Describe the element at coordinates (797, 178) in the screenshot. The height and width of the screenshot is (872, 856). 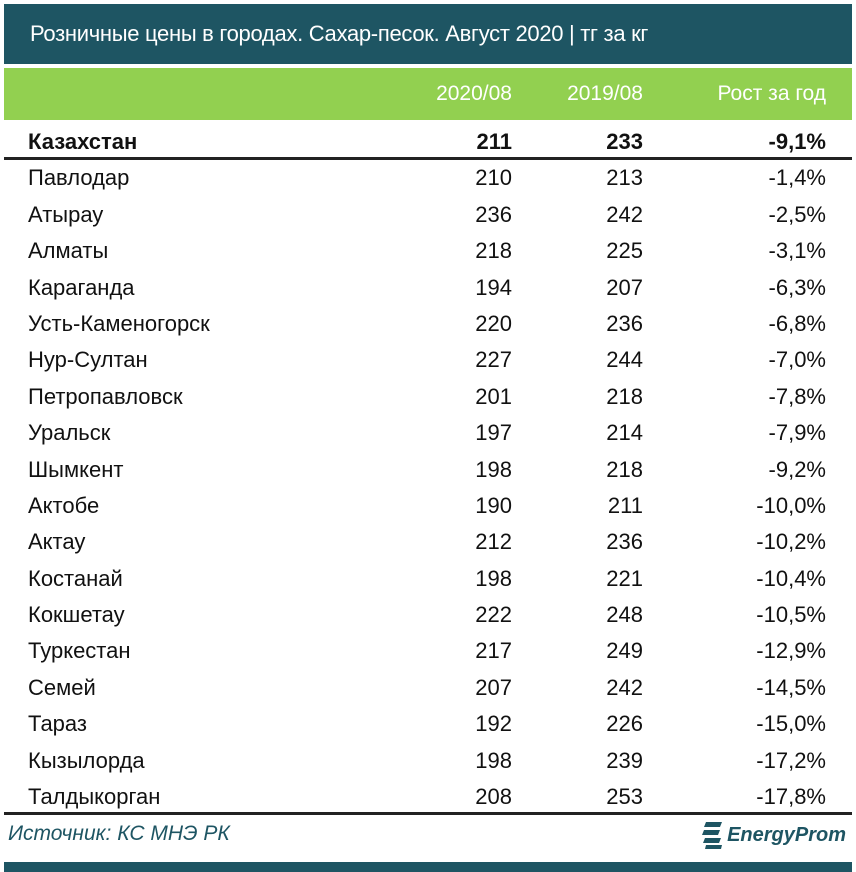
I see `growth-value: -1,4%` at that location.